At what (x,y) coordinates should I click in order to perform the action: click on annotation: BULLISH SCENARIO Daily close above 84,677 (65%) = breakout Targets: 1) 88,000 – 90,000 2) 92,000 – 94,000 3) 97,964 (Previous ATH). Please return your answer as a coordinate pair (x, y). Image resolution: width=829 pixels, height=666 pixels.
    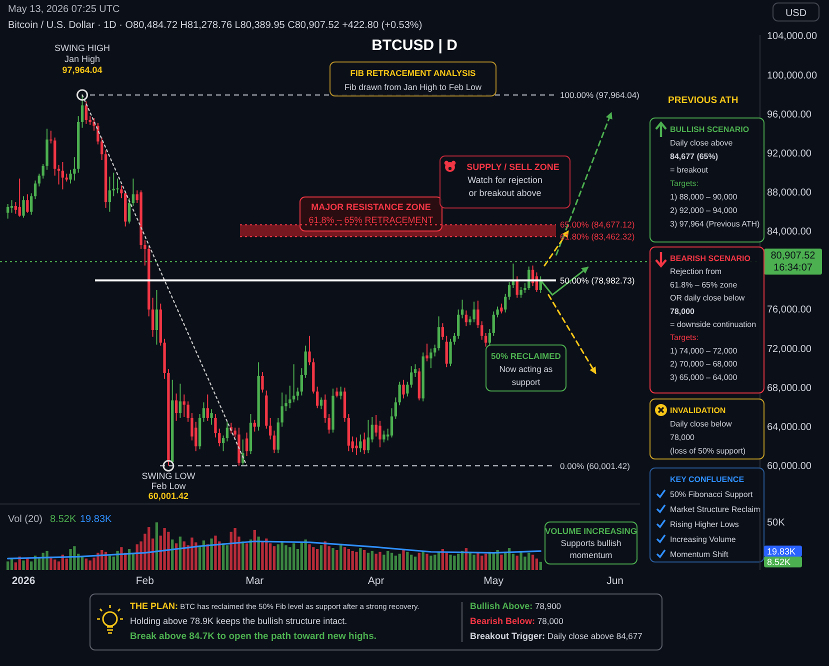
    Looking at the image, I should click on (715, 176).